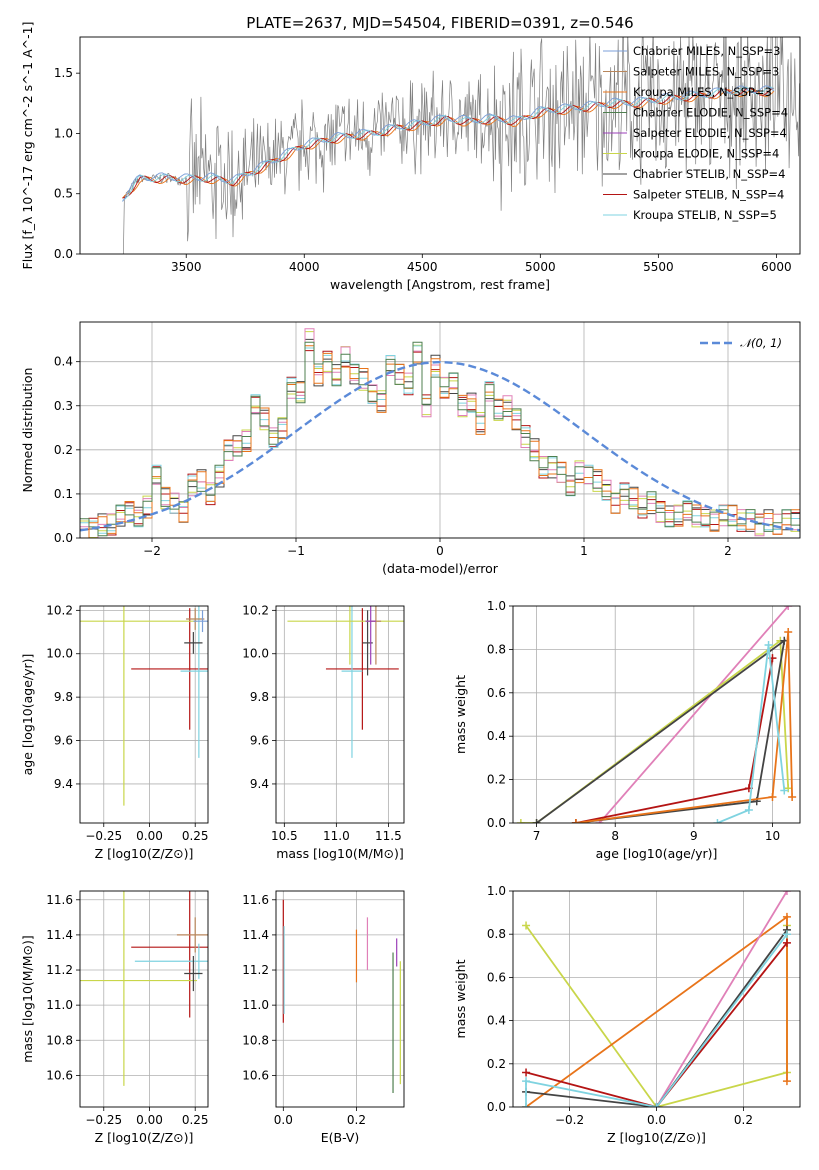 The image size is (819, 1170). What do you see at coordinates (705, 215) in the screenshot?
I see `legend-label: Kroupa STELIB, N_SSP=5` at bounding box center [705, 215].